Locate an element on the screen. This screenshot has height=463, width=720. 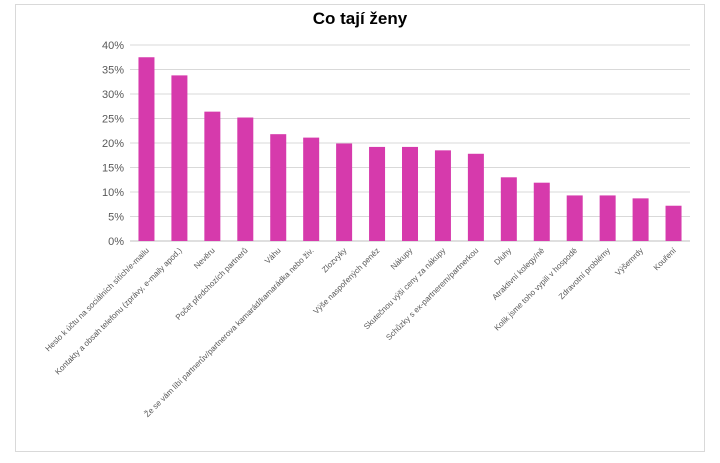
x-category-label: Výšemrdy is located at coordinates (629, 262).